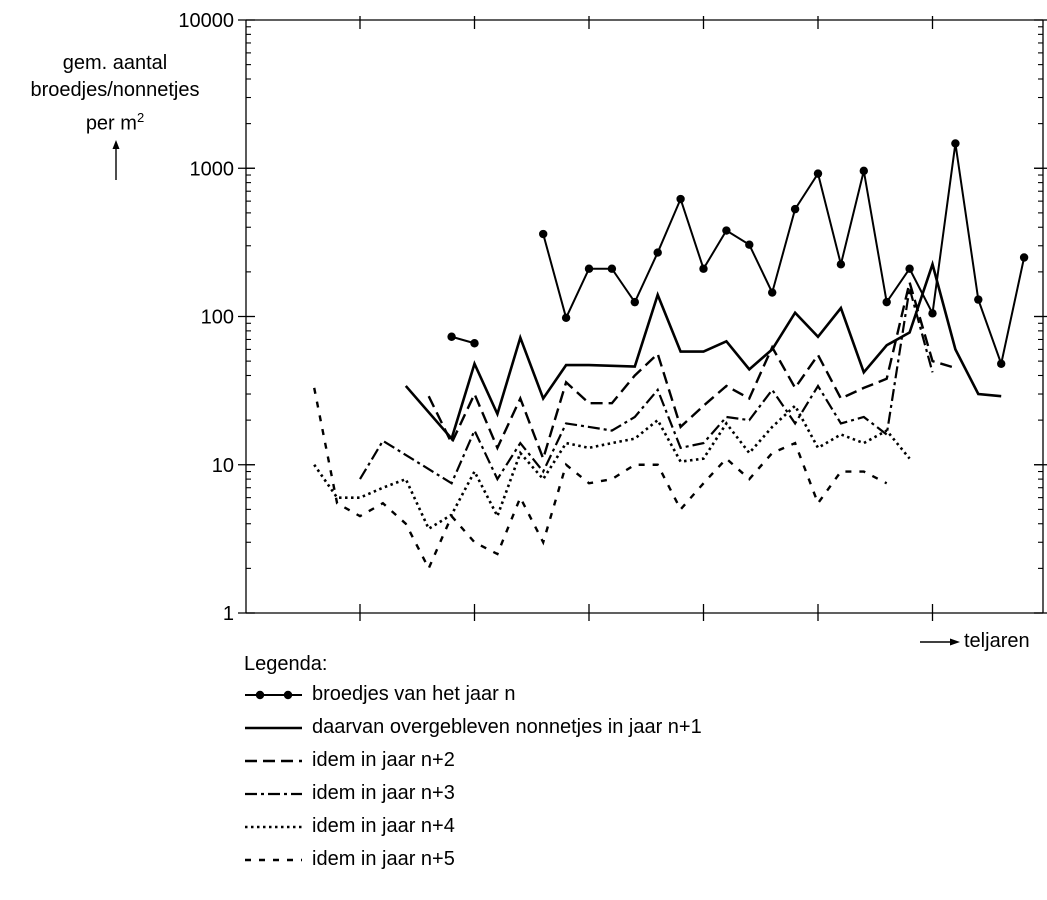 The height and width of the screenshot is (900, 1047). Describe the element at coordinates (217, 318) in the screenshot. I see `y-tick-label: 100` at that location.